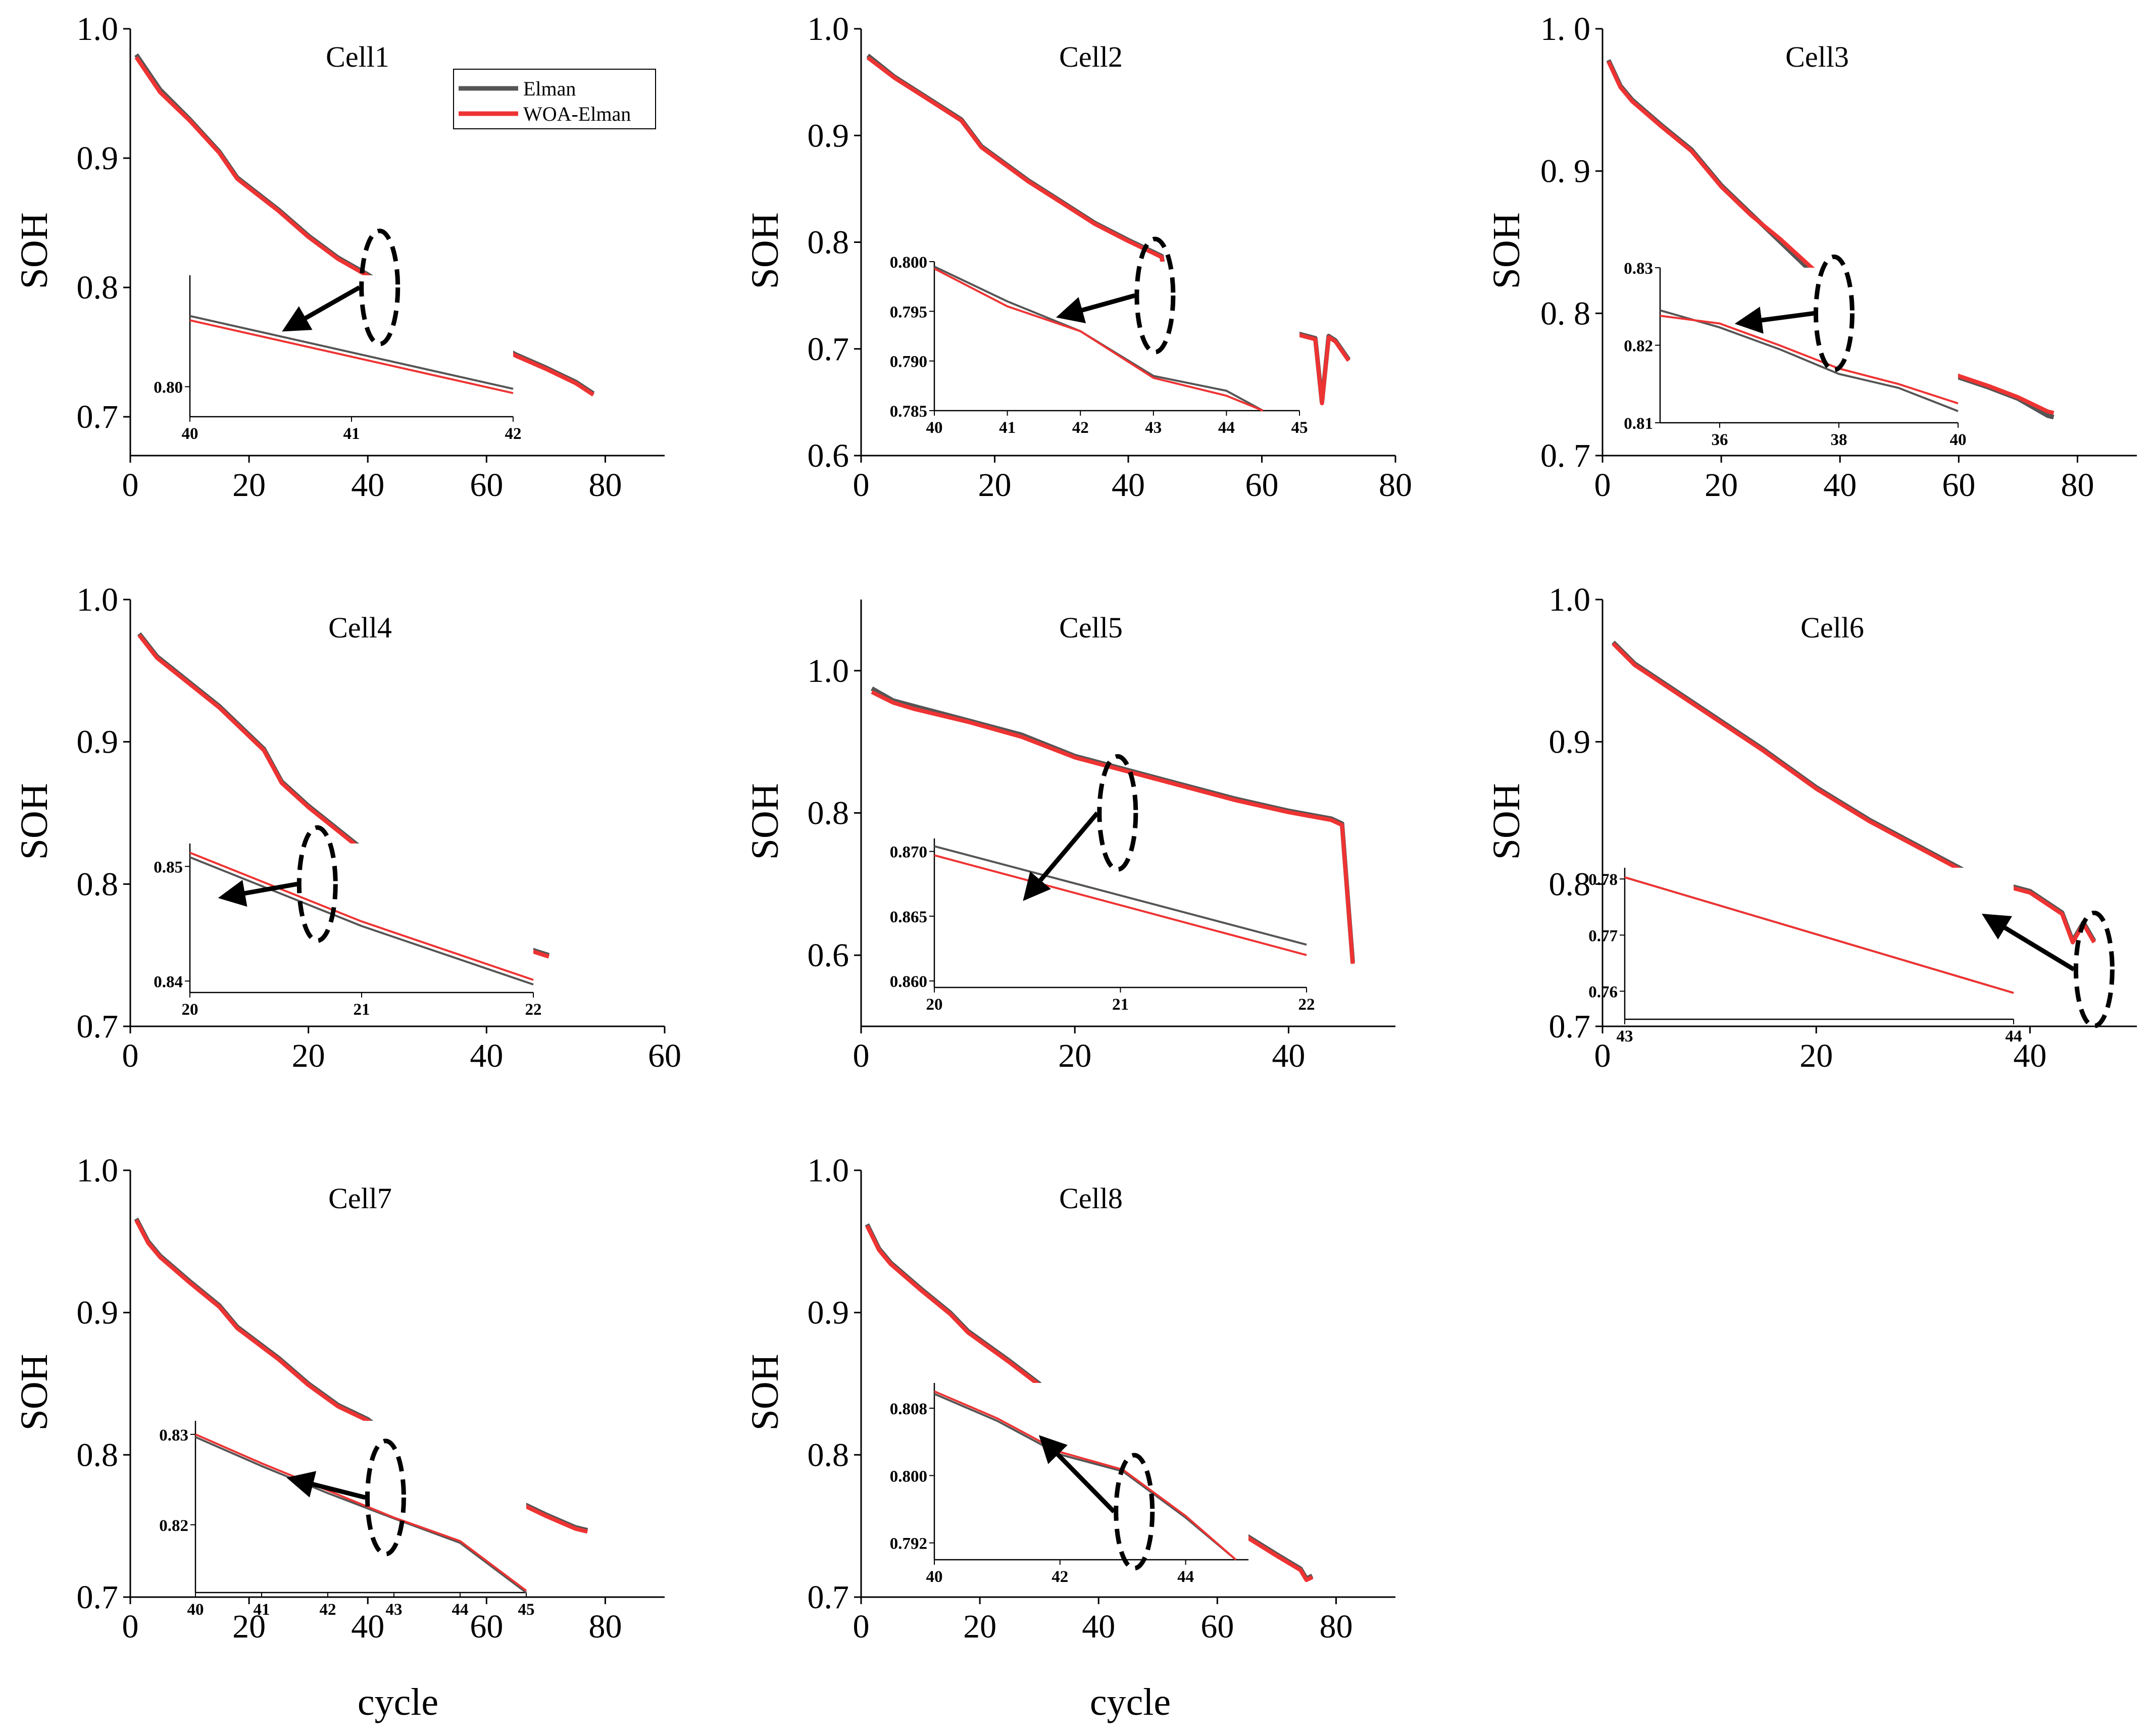 The width and height of the screenshot is (2152, 1736). I want to click on inset-y-tick-label: 0.785, so click(909, 412).